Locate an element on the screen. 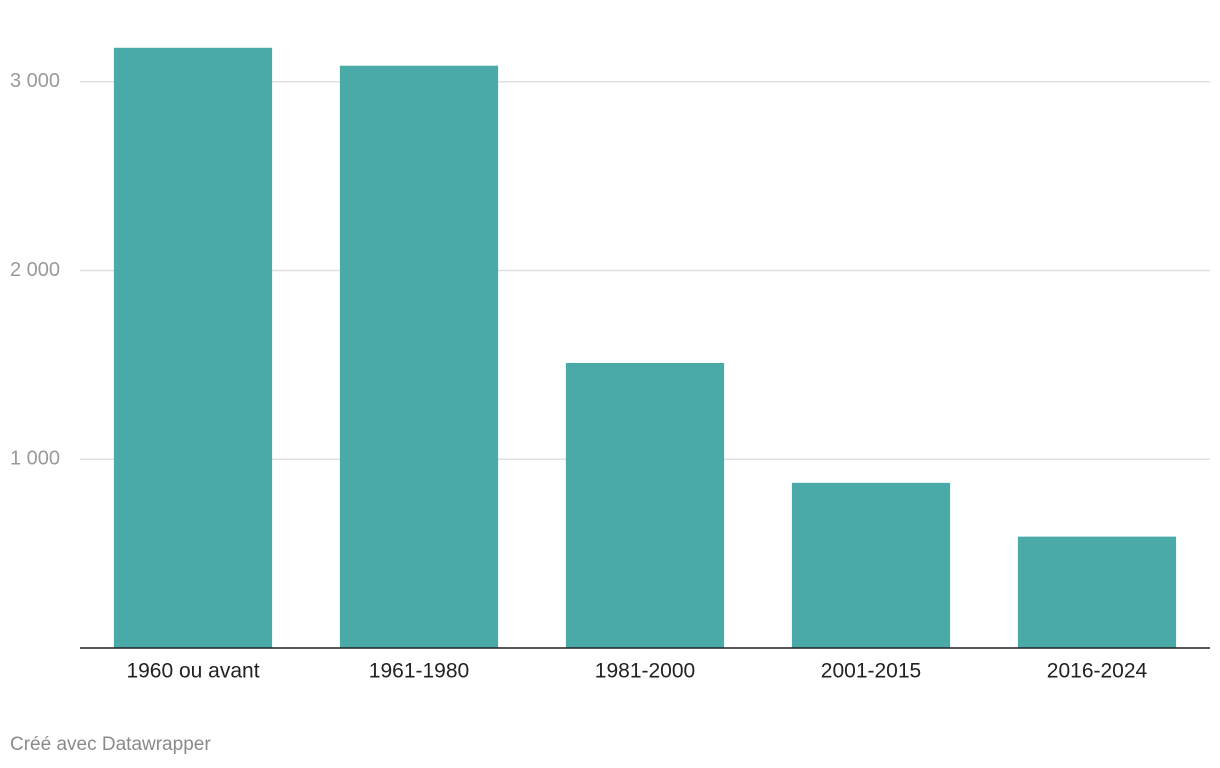  y-tick-label: 3 000 is located at coordinates (35, 81).